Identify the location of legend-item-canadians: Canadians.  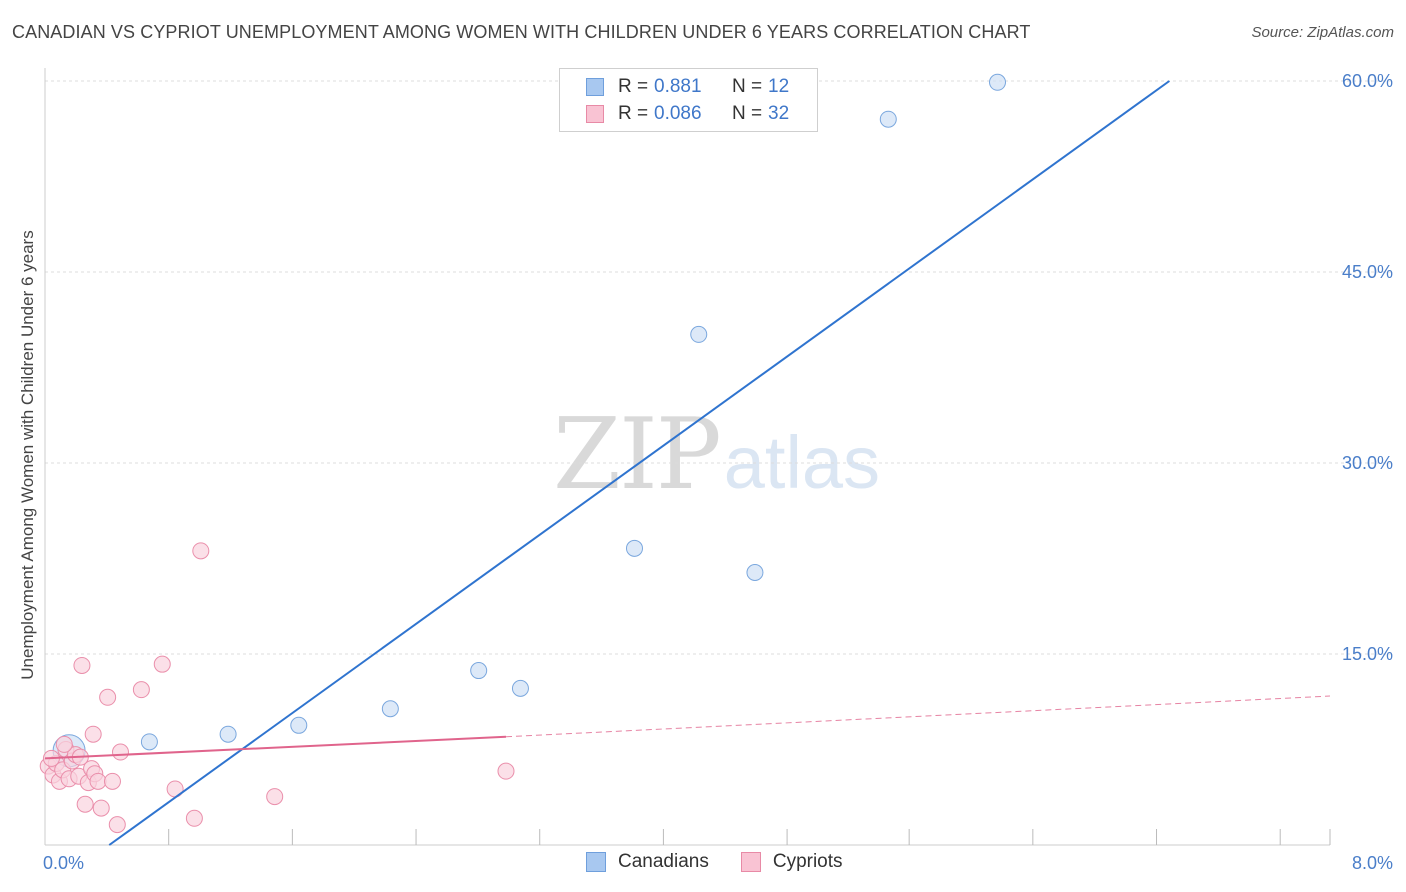
(647, 862).